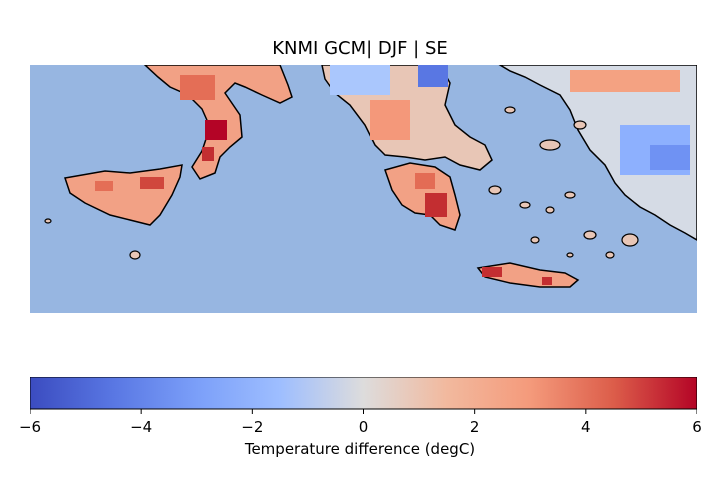 Image resolution: width=720 pixels, height=480 pixels. Describe the element at coordinates (586, 427) in the screenshot. I see `colorbar-tick-label: 4` at that location.